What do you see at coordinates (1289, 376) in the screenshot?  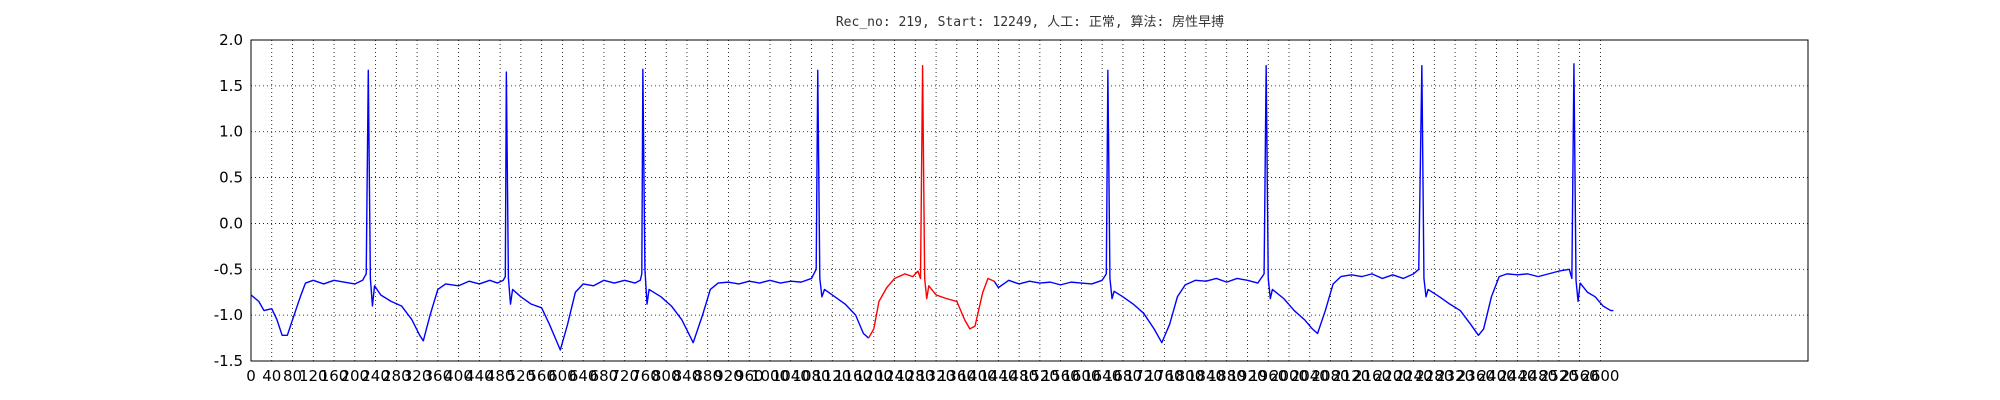 I see `x-tick-label: 2000` at bounding box center [1289, 376].